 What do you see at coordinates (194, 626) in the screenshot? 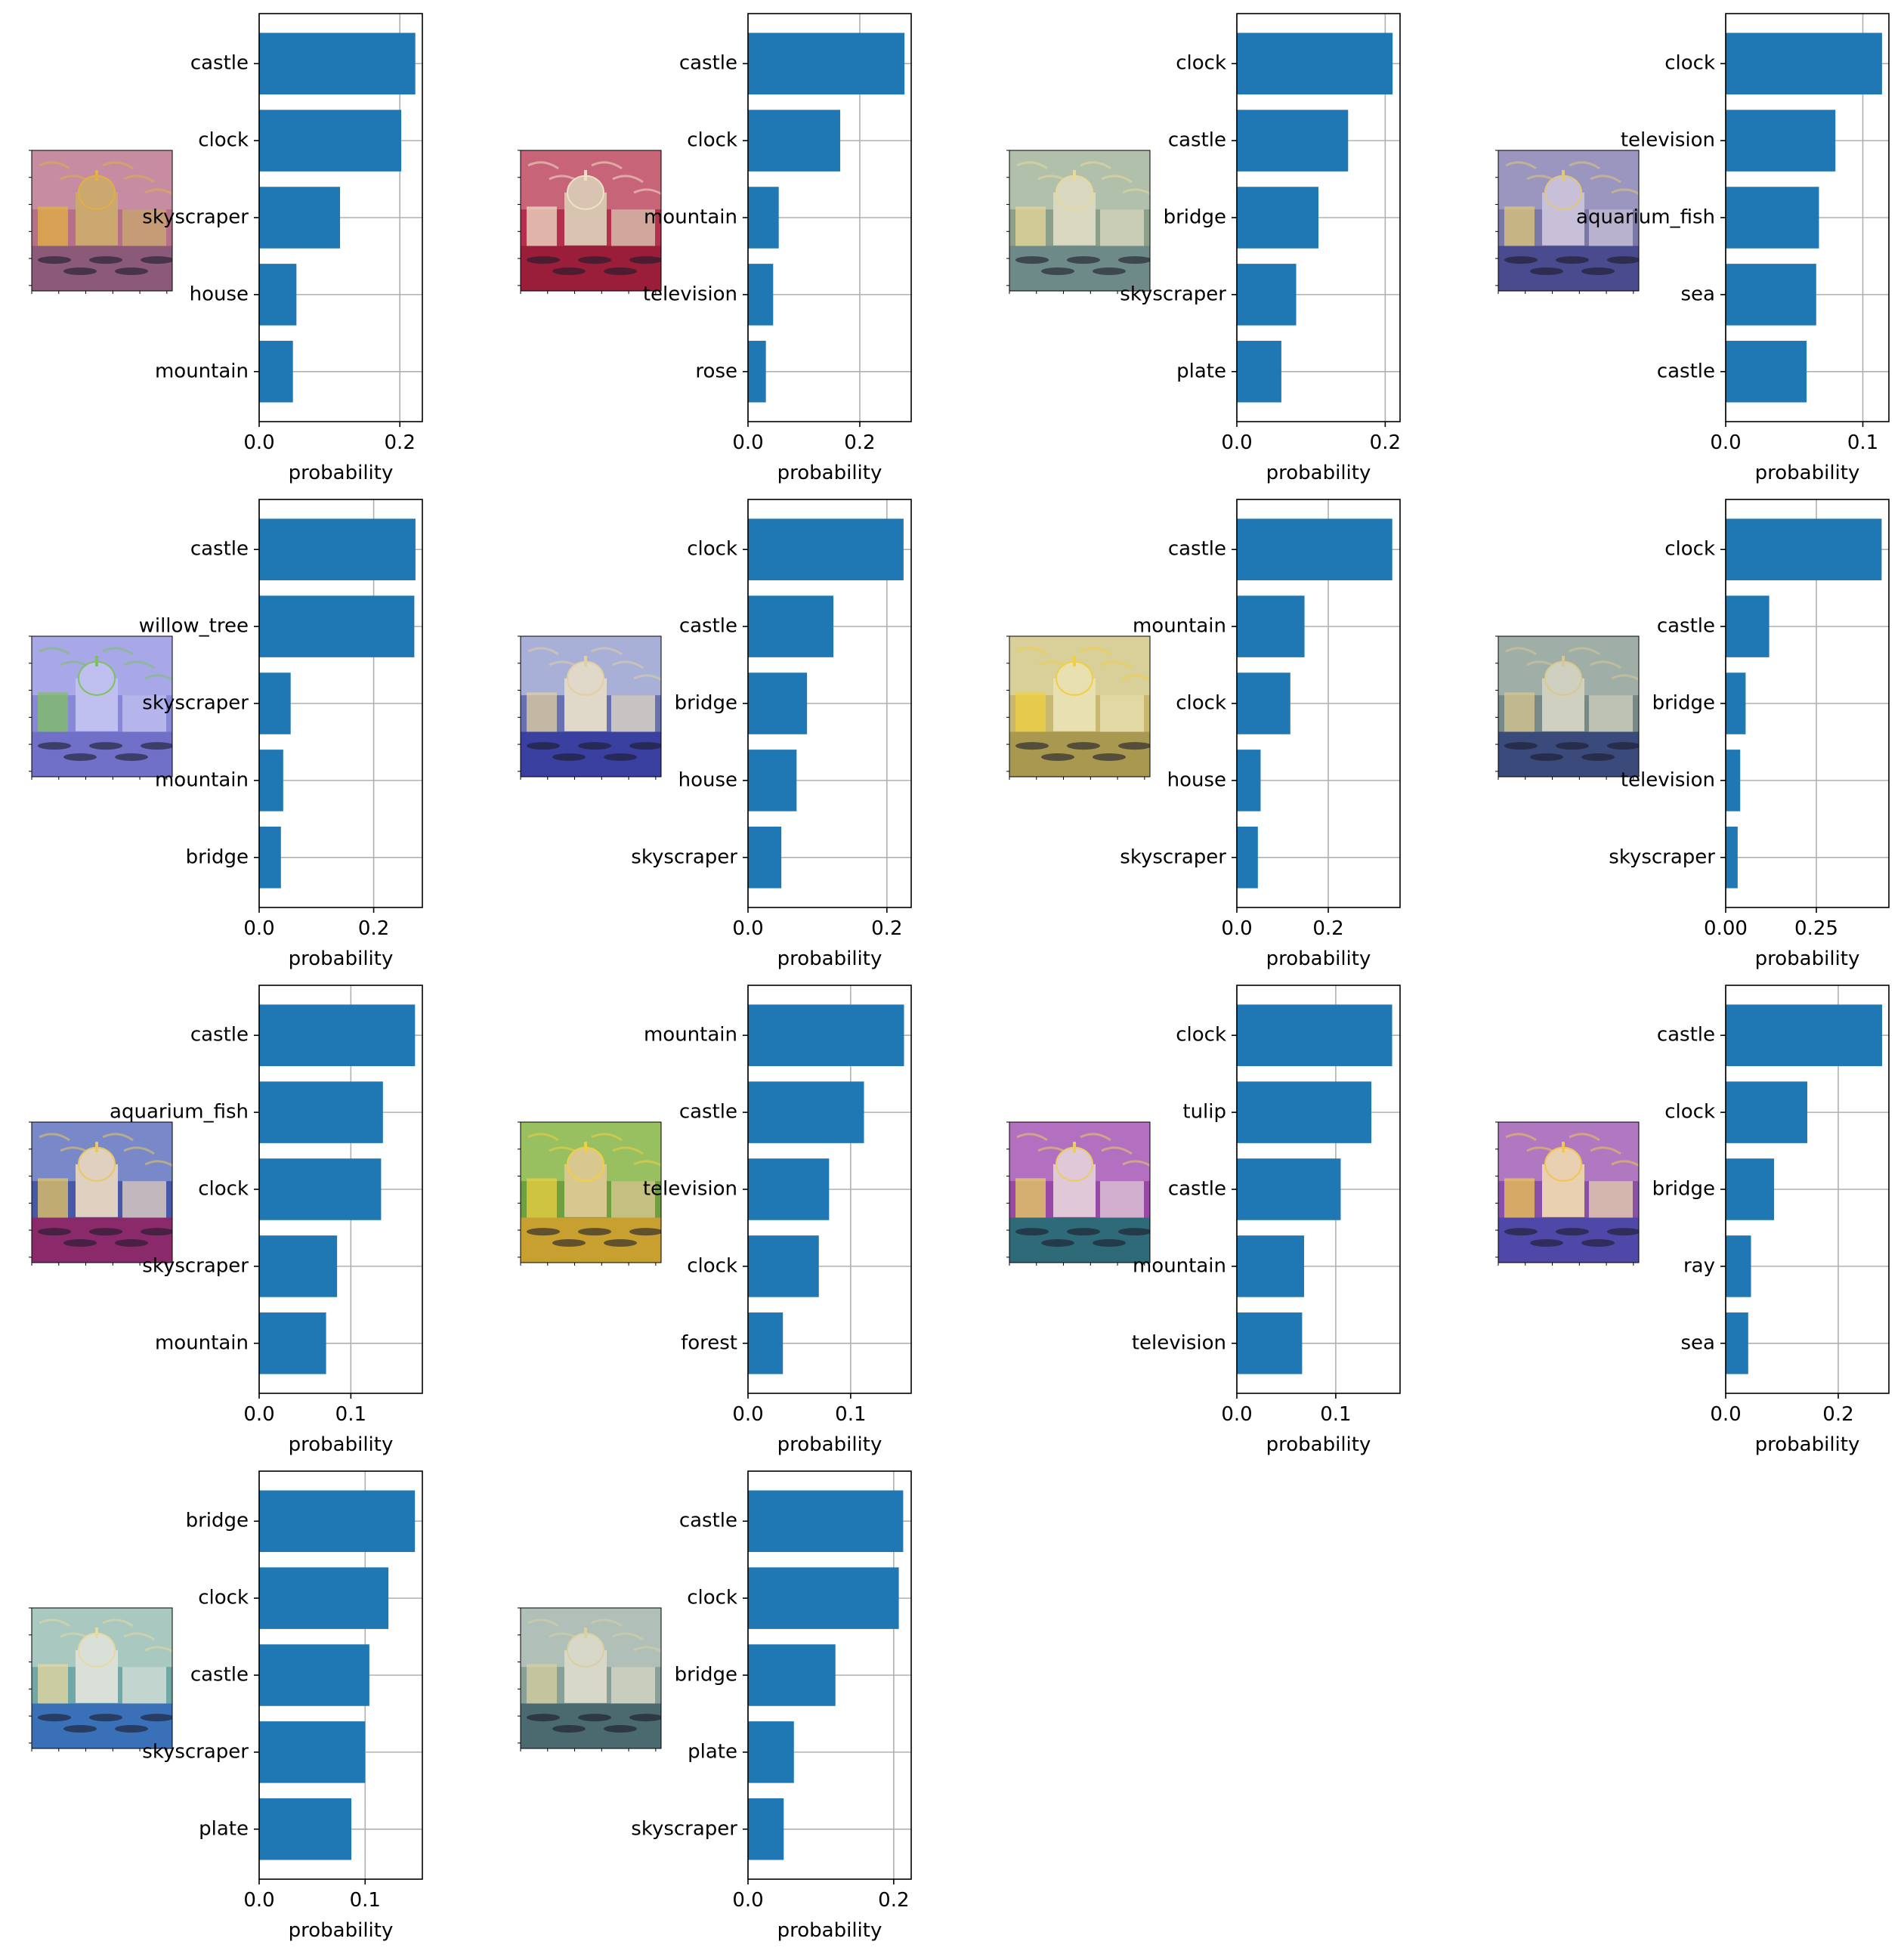
I see `y-tick-label: willow_tree` at bounding box center [194, 626].